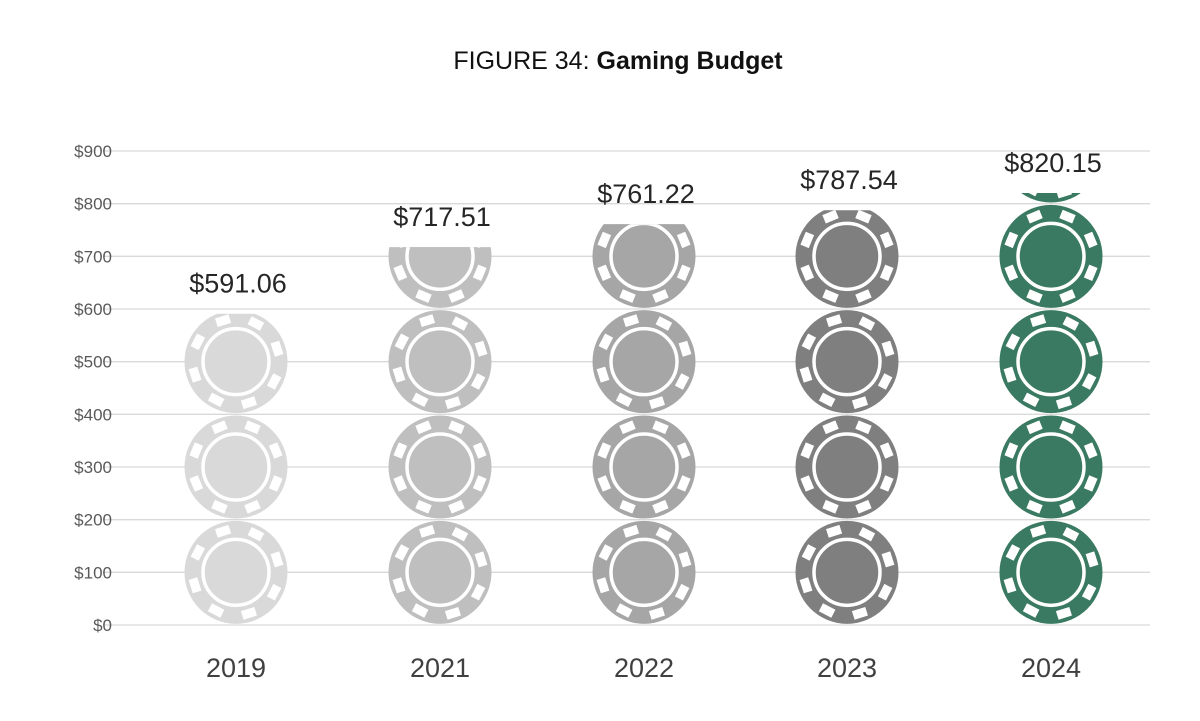  Describe the element at coordinates (93, 572) in the screenshot. I see `y-tick-label: $100` at that location.